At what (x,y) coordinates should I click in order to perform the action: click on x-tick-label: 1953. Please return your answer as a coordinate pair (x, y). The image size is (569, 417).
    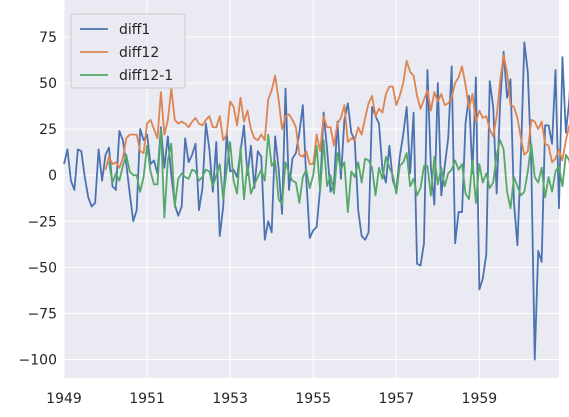
    Looking at the image, I should click on (230, 399).